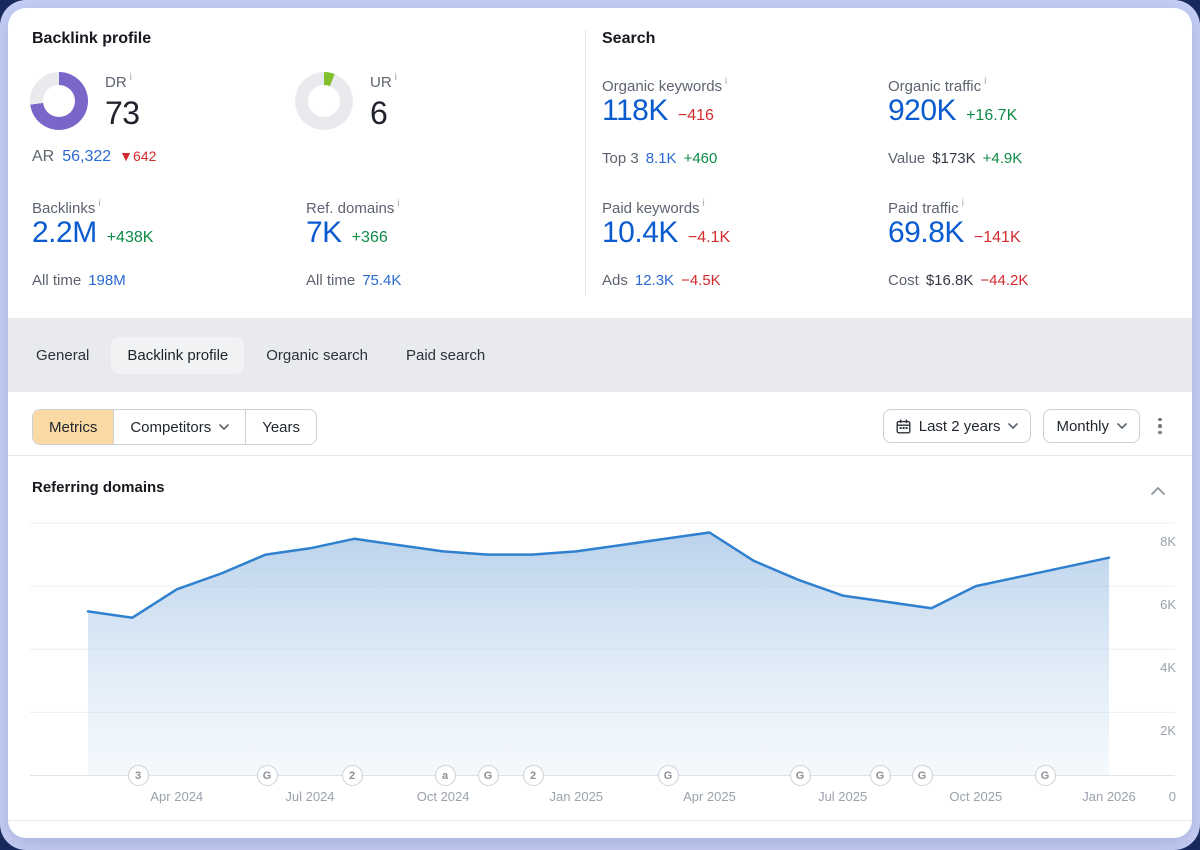 This screenshot has height=850, width=1200. Describe the element at coordinates (116, 82) in the screenshot. I see `dr-label: DR` at that location.